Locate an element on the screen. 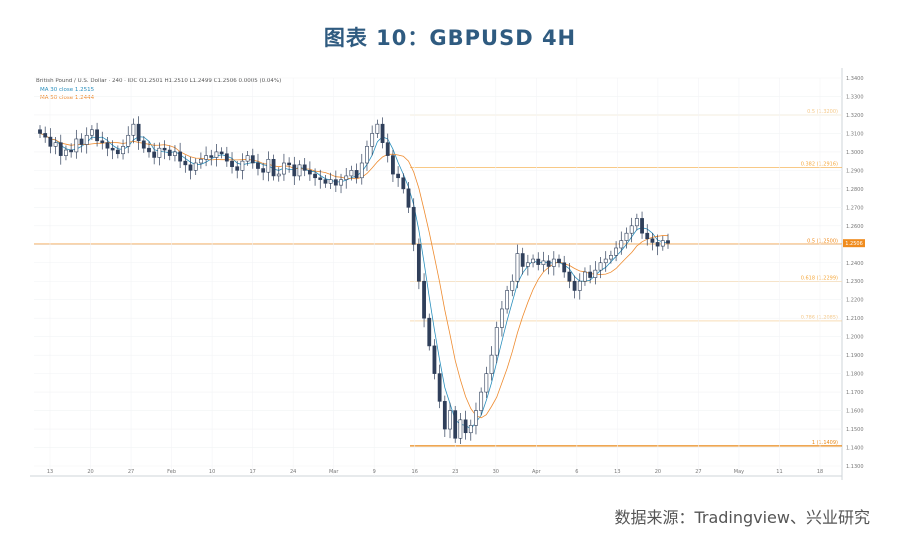  y-tick-label: 1.3000 is located at coordinates (855, 153).